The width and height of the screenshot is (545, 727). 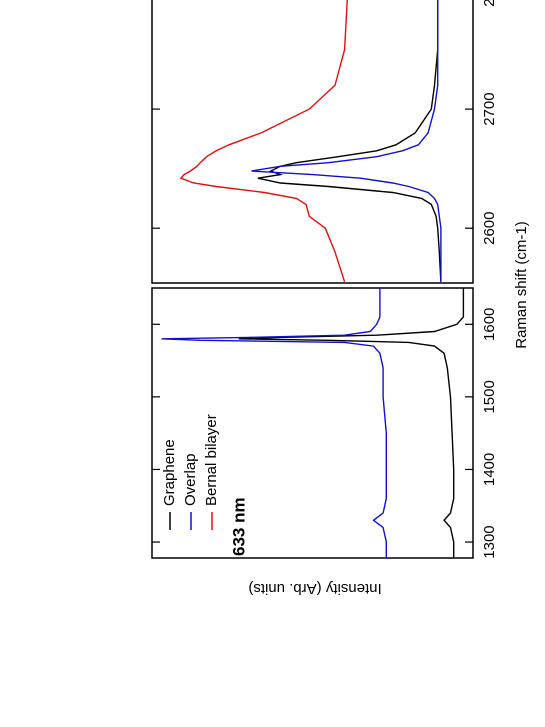 I want to click on x-tick-label: 2700, so click(x=489, y=108).